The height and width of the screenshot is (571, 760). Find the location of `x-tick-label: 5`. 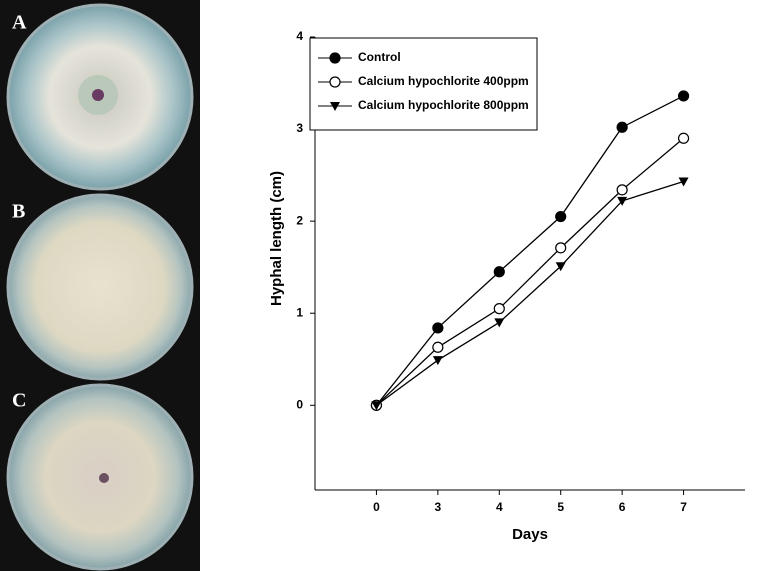

x-tick-label: 5 is located at coordinates (560, 507).